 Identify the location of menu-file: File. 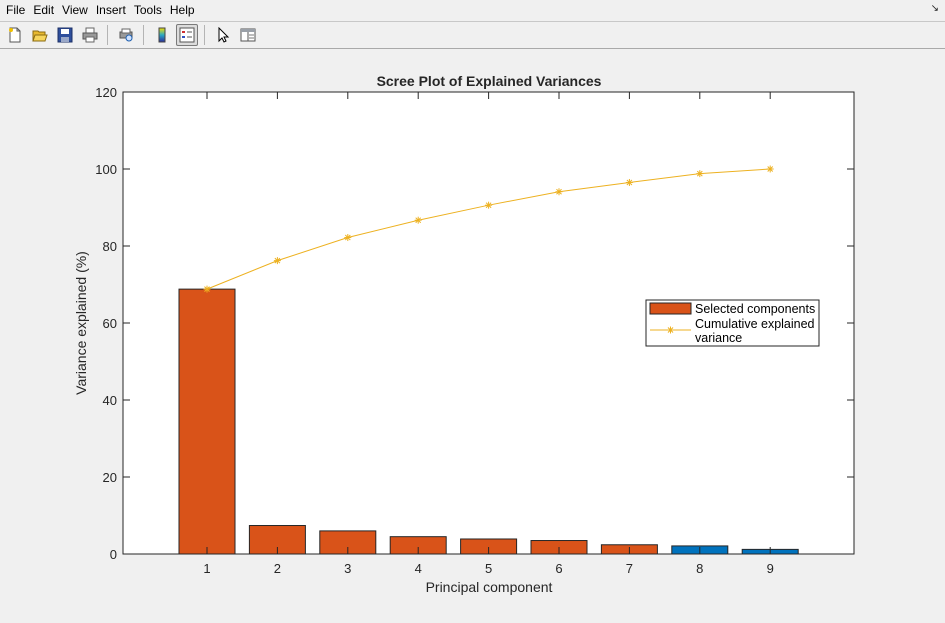
(16, 10).